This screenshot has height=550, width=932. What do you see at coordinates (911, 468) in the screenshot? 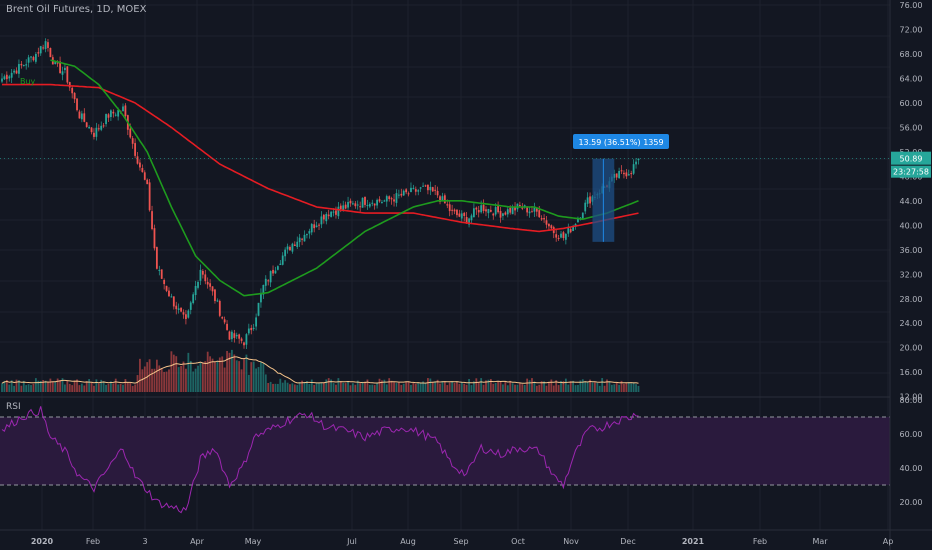
I see `rsi-tick-label: 40.00` at bounding box center [911, 468].